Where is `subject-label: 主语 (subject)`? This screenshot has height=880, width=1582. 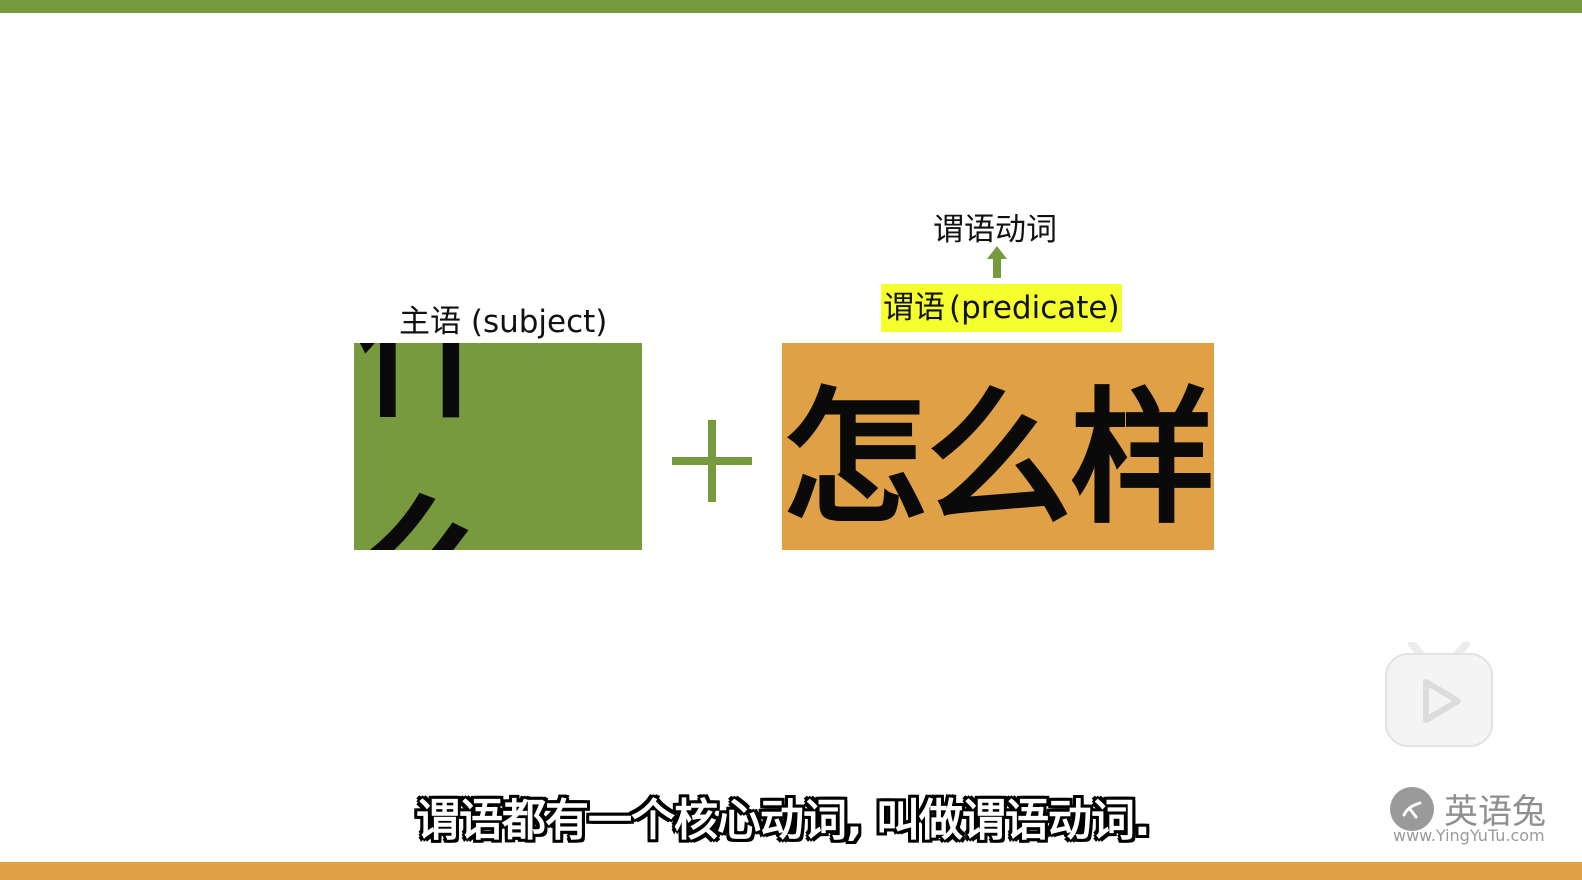 subject-label: 主语 (subject) is located at coordinates (503, 322).